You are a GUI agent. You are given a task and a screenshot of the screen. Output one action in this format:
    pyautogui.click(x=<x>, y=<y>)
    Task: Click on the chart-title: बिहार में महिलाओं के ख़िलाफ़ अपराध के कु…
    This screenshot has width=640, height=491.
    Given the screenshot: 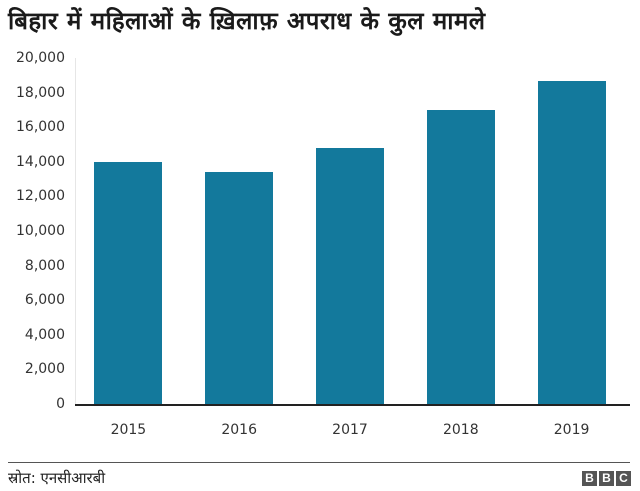 What is the action you would take?
    pyautogui.click(x=247, y=21)
    